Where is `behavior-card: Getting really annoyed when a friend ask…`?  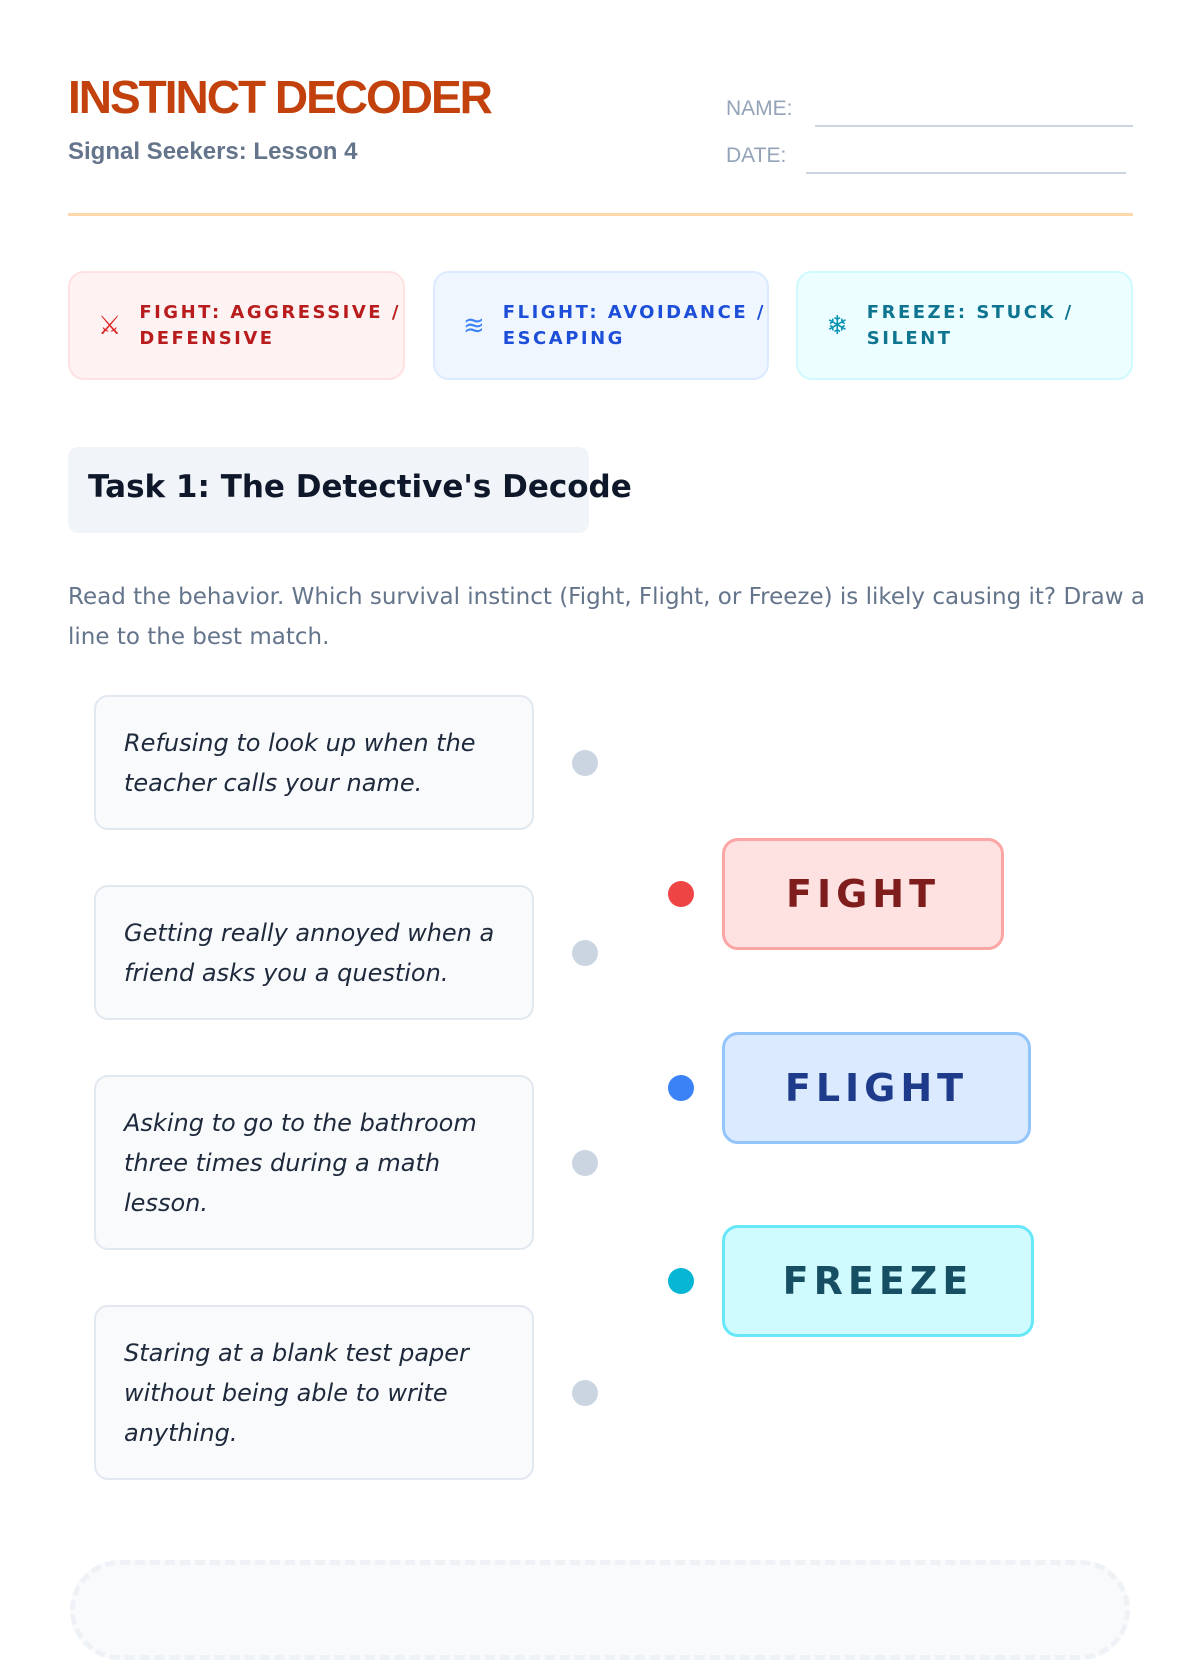
behavior-card: Getting really annoyed when a friend ask… is located at coordinates (314, 952).